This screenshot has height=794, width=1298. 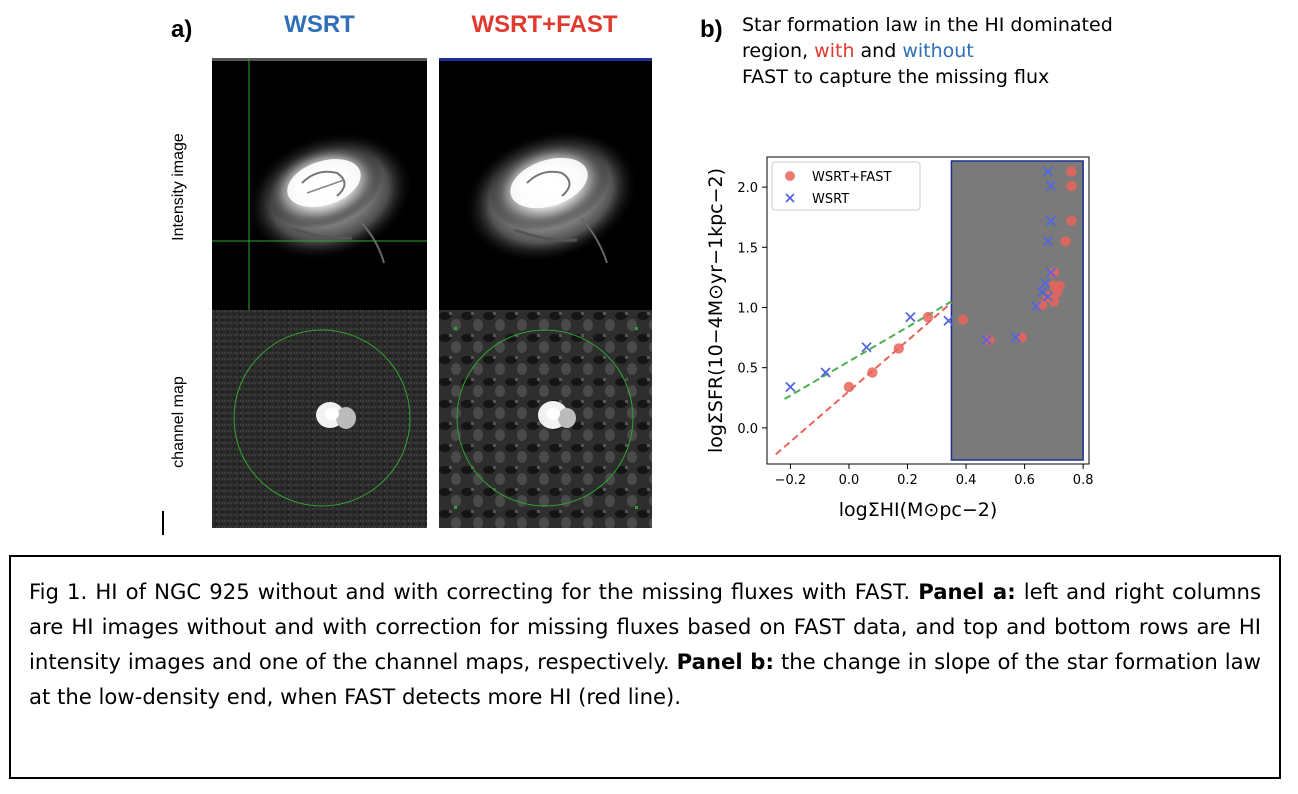 What do you see at coordinates (319, 184) in the screenshot?
I see `intensity-image-wsrt` at bounding box center [319, 184].